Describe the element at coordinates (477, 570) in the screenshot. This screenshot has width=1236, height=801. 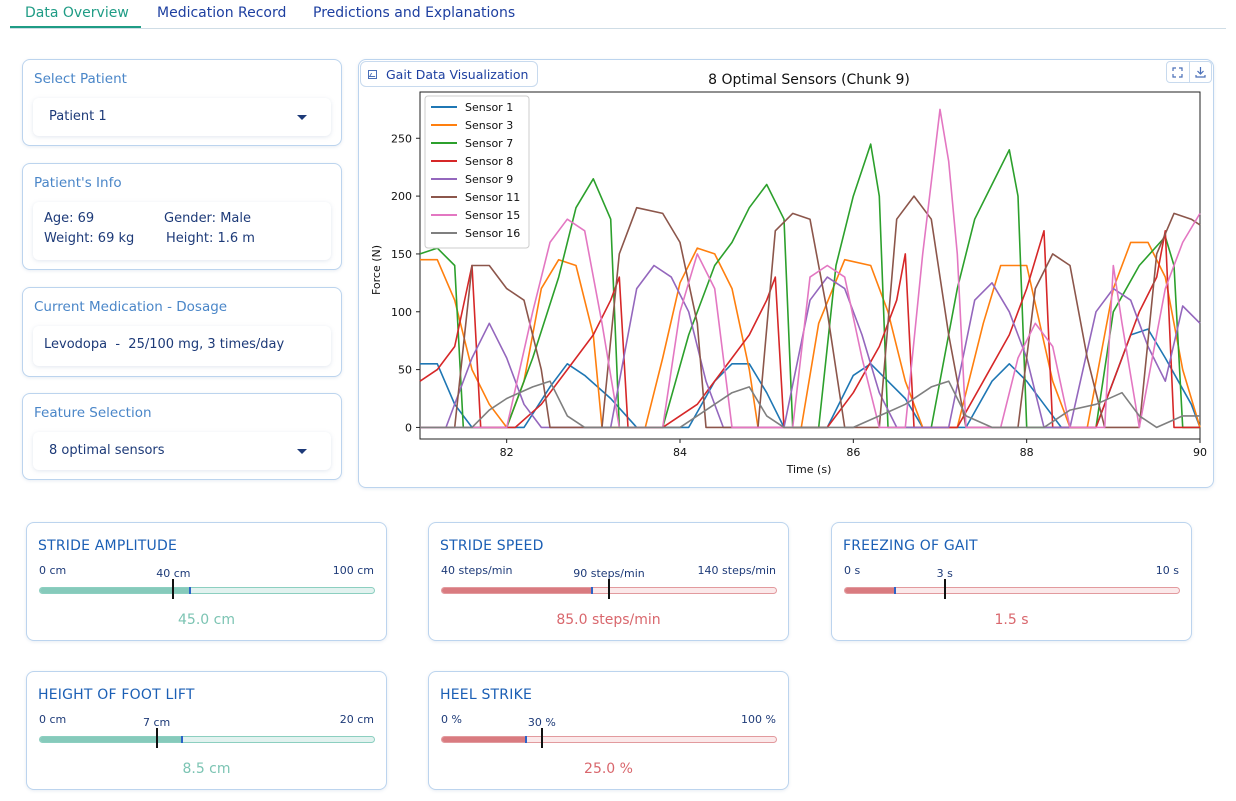
I see `metric-min-label: 40 steps/min` at that location.